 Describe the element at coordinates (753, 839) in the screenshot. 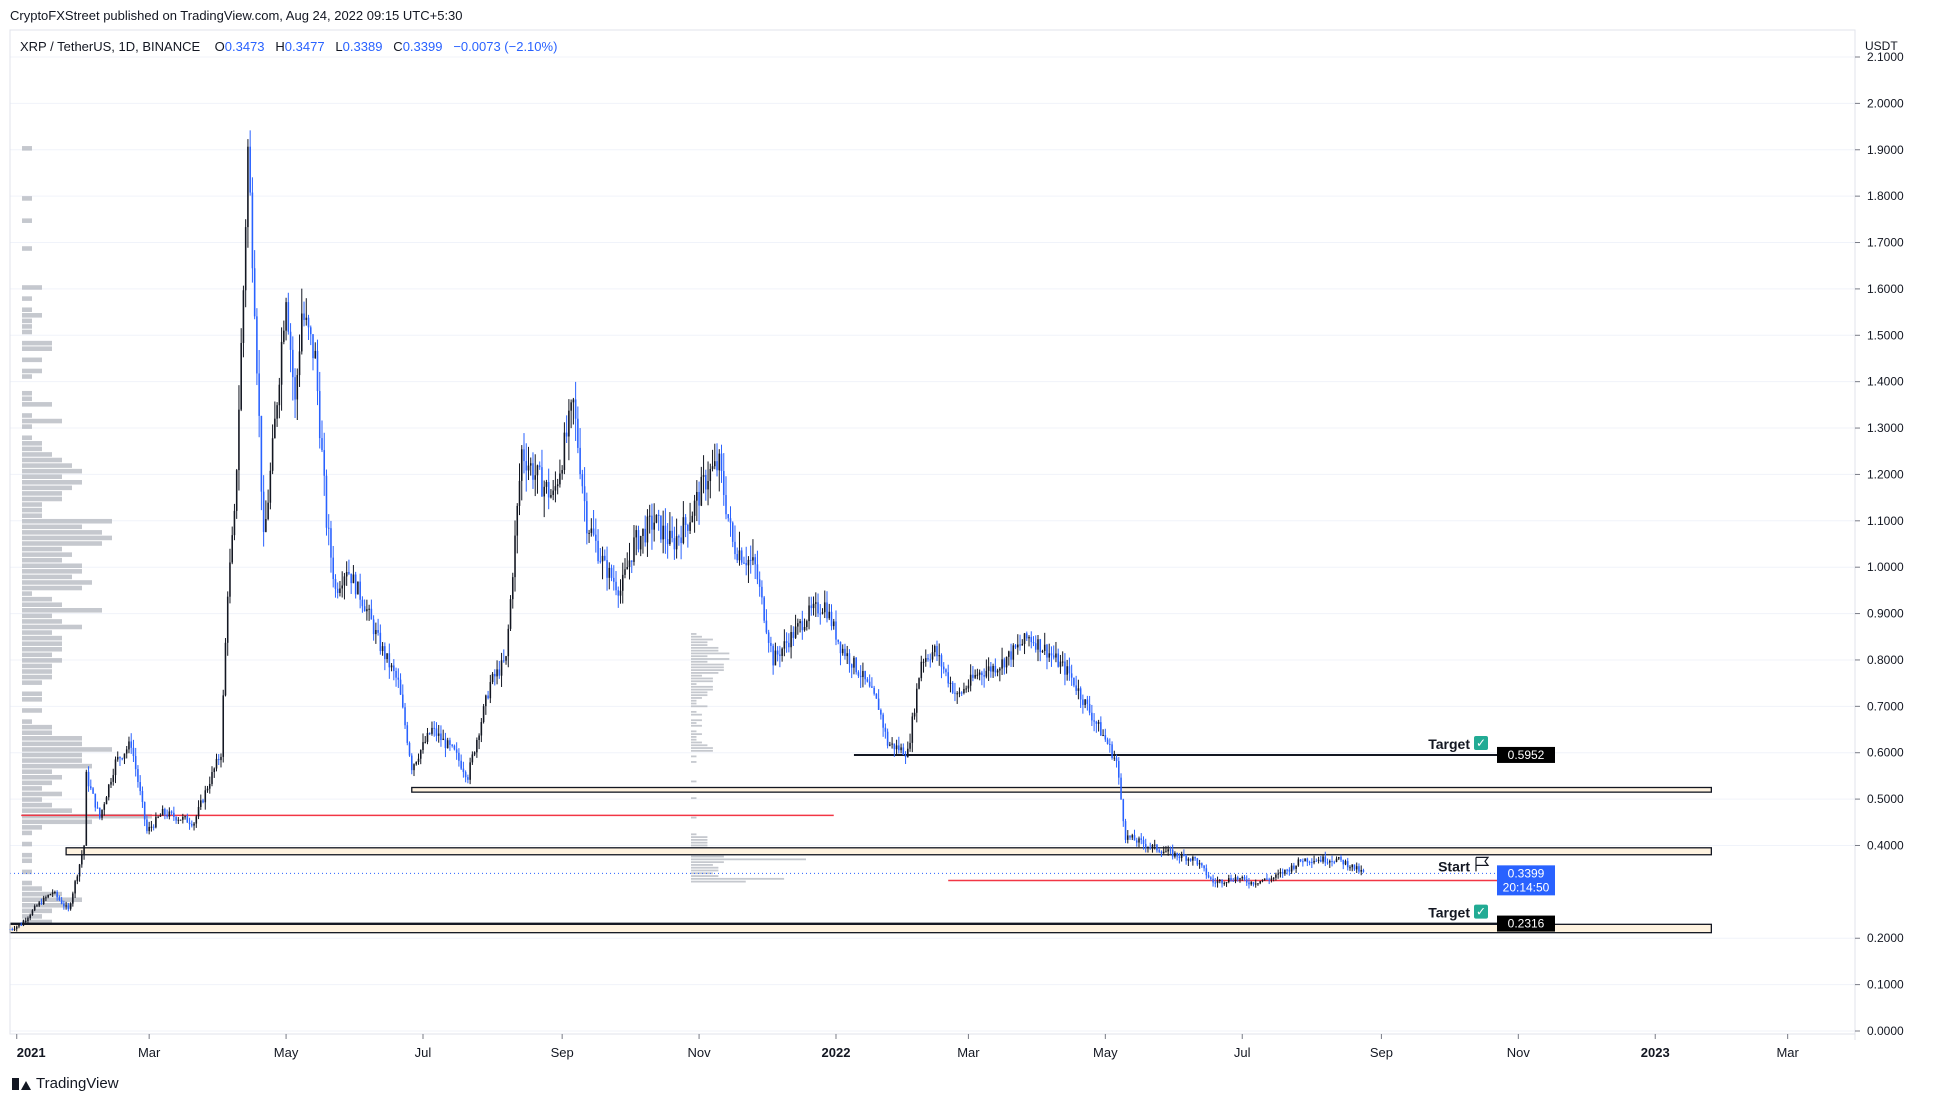

I see `horizontal-levels` at that location.